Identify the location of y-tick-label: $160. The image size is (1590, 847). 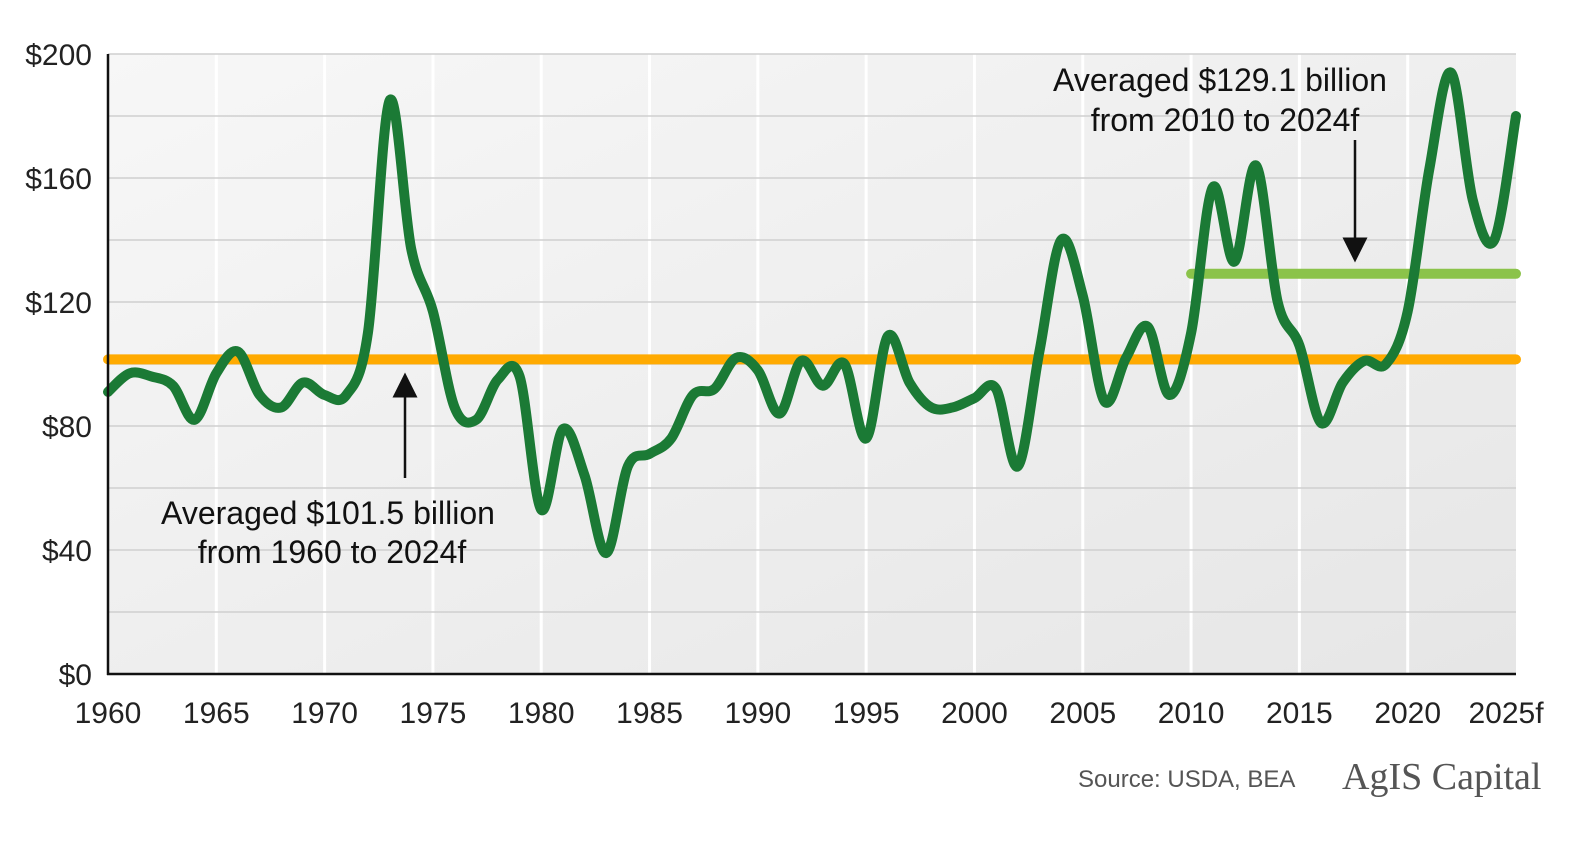
(58, 179).